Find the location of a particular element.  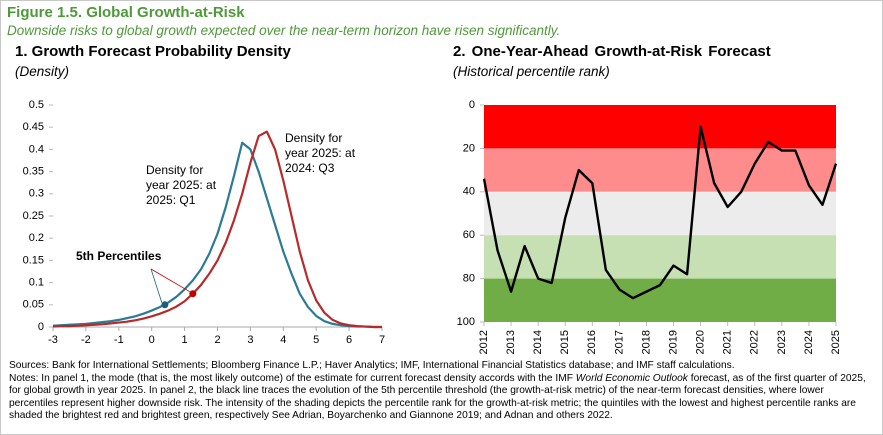

y-tick-label: 0.35 is located at coordinates (33, 172).